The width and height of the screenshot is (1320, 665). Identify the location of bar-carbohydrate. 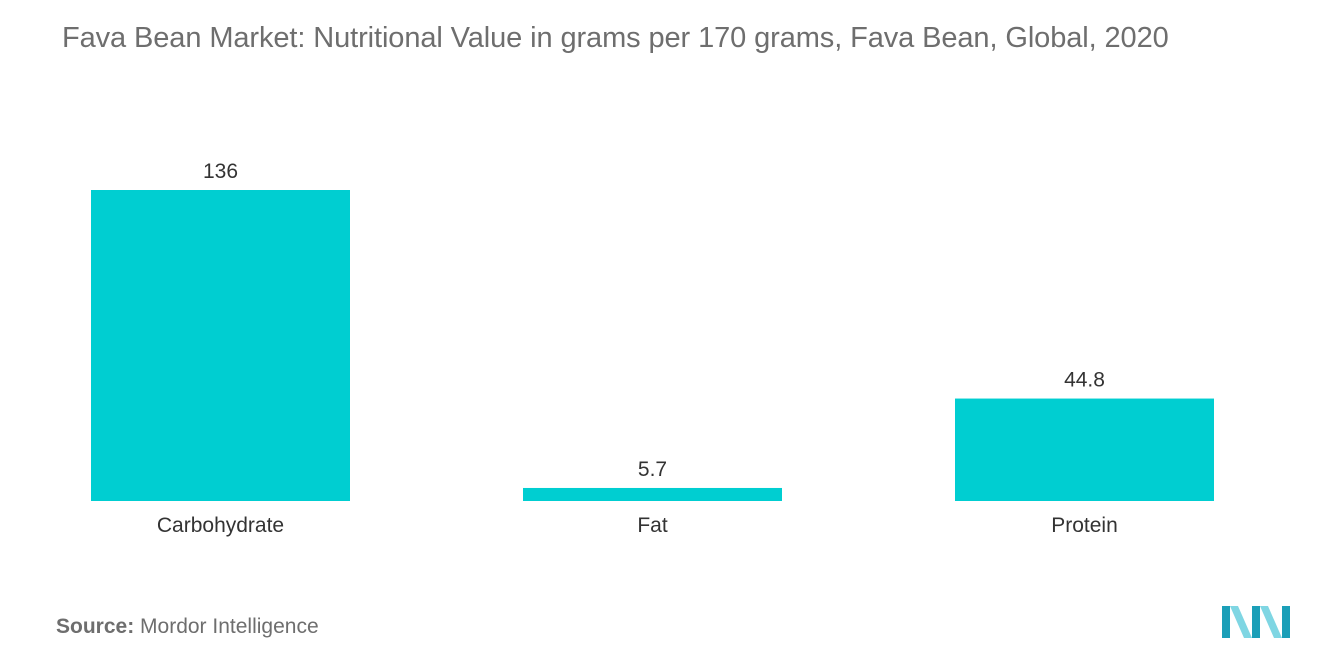
(220, 345).